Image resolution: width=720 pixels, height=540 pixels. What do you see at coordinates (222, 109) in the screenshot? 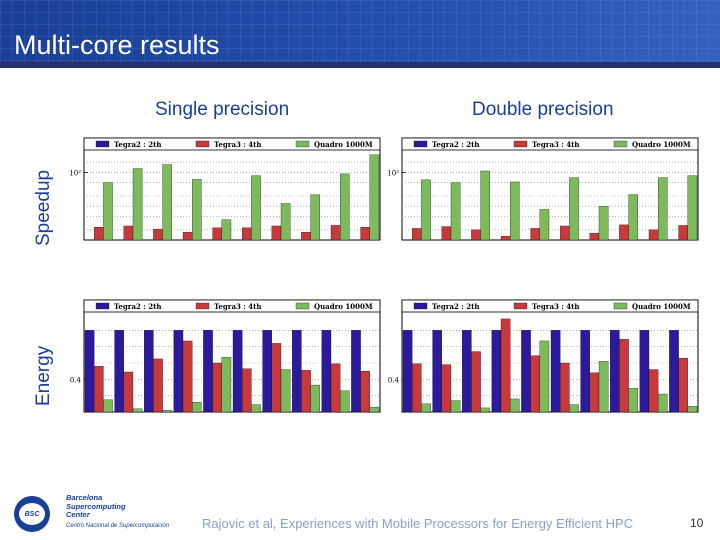
I see `column-heading-single-precision: Single precision` at bounding box center [222, 109].